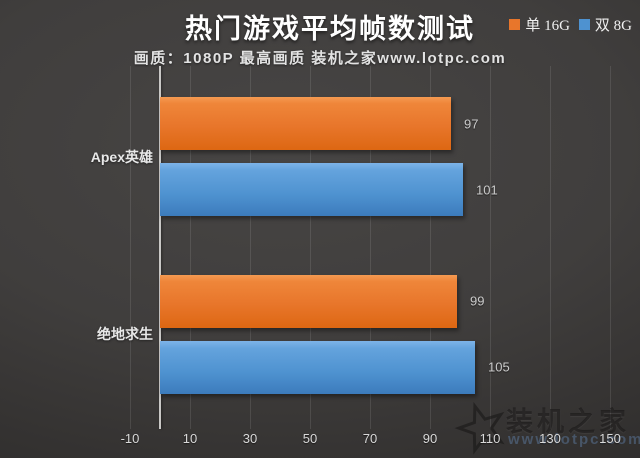 This screenshot has height=458, width=640. What do you see at coordinates (320, 58) in the screenshot?
I see `chart-subtitle: 画质：1080P 最高画质 装机之家www.lotpc.com` at bounding box center [320, 58].